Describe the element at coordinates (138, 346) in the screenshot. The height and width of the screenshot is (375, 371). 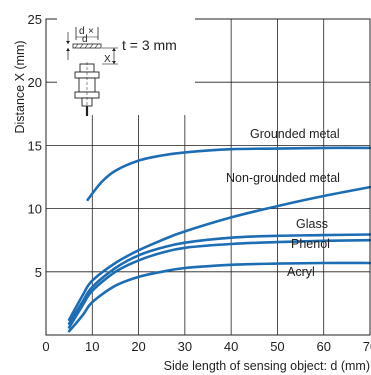
I see `x-tick-label: 20` at that location.